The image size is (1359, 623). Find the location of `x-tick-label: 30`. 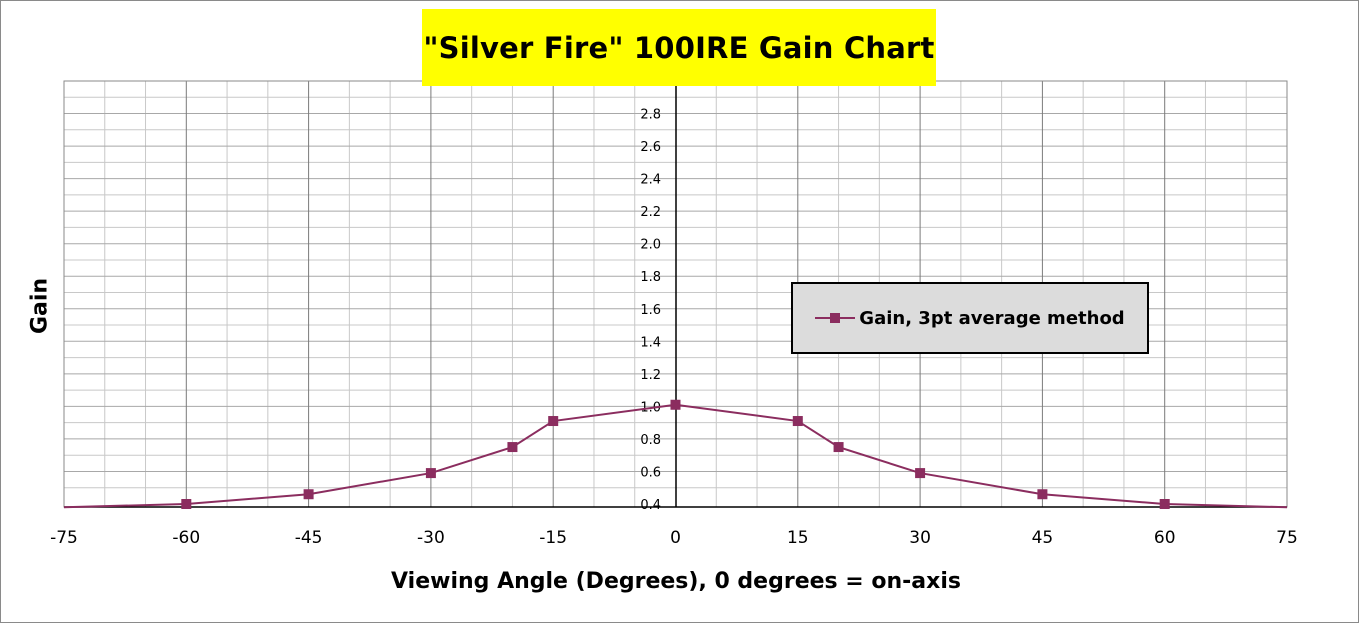

x-tick-label: 30 is located at coordinates (920, 538).